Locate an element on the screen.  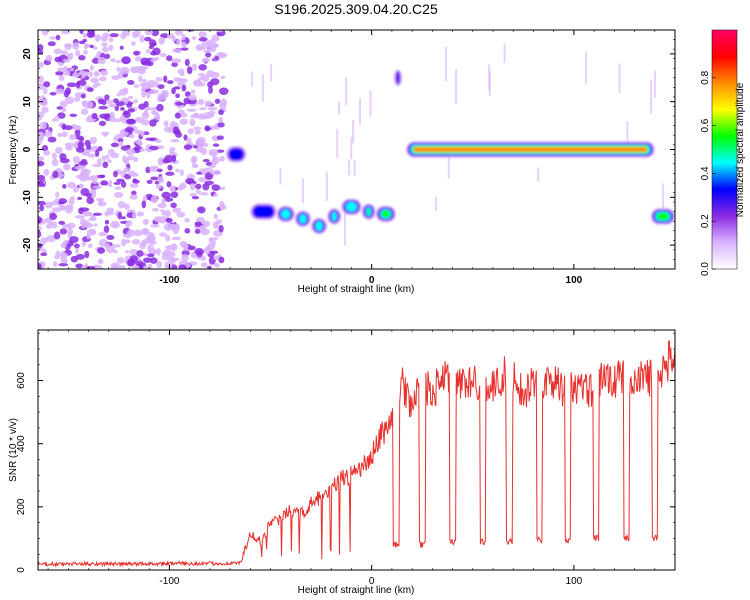
x-tick-label: 100 is located at coordinates (574, 280).